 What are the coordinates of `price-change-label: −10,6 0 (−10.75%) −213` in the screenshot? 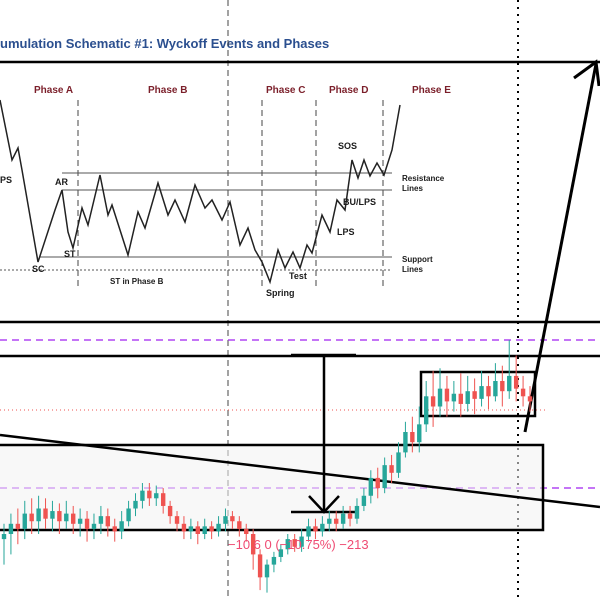 It's located at (298, 544).